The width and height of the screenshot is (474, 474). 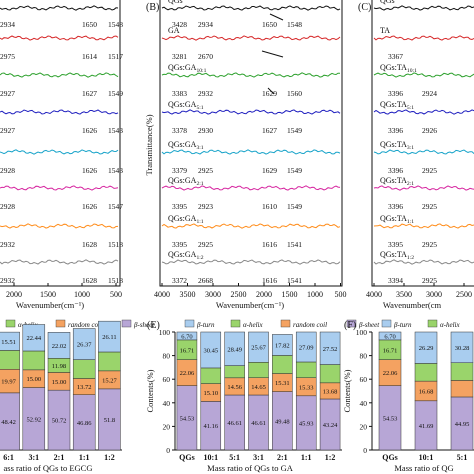 I want to click on legend-label: random coil, so click(x=310, y=325).